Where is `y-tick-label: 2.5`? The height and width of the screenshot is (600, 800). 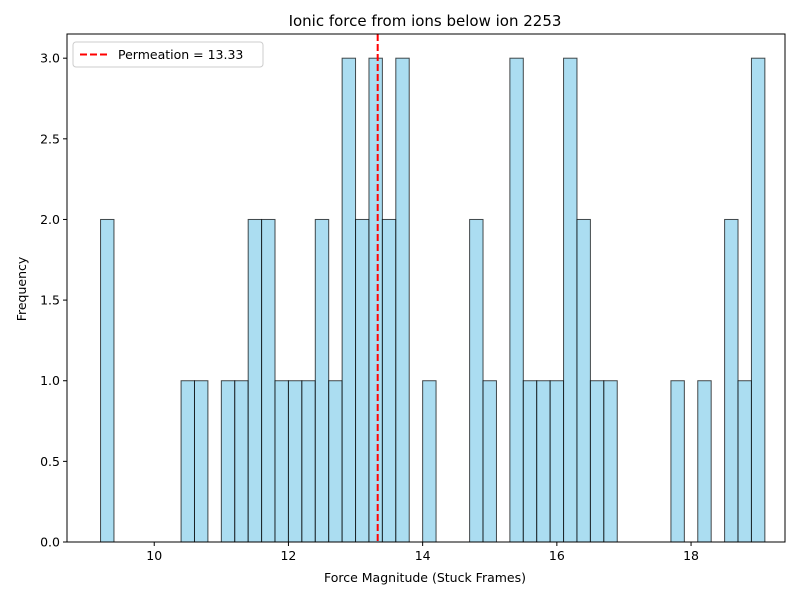 y-tick-label: 2.5 is located at coordinates (50, 138).